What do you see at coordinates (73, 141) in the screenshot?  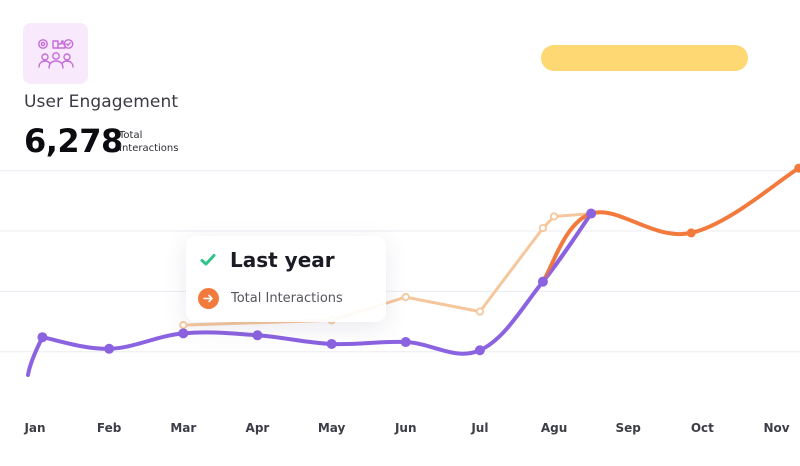 I see `total-value: 6,278` at bounding box center [73, 141].